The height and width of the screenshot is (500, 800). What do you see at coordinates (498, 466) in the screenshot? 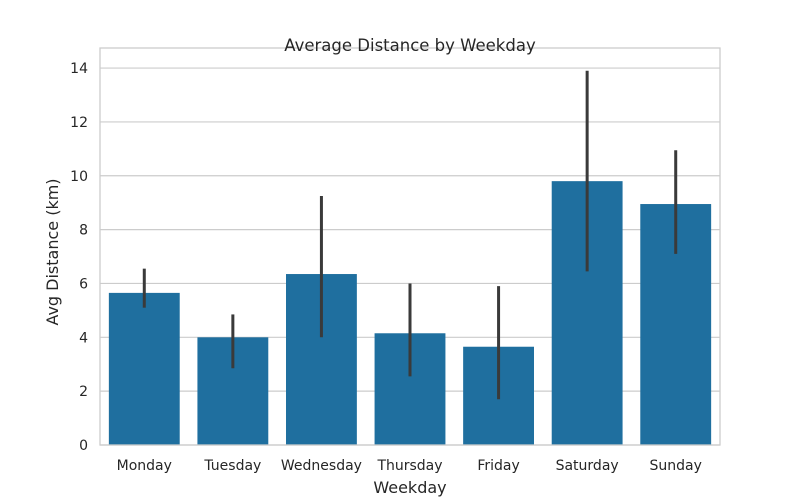
I see `x-tick-label-friday: Friday` at bounding box center [498, 466].